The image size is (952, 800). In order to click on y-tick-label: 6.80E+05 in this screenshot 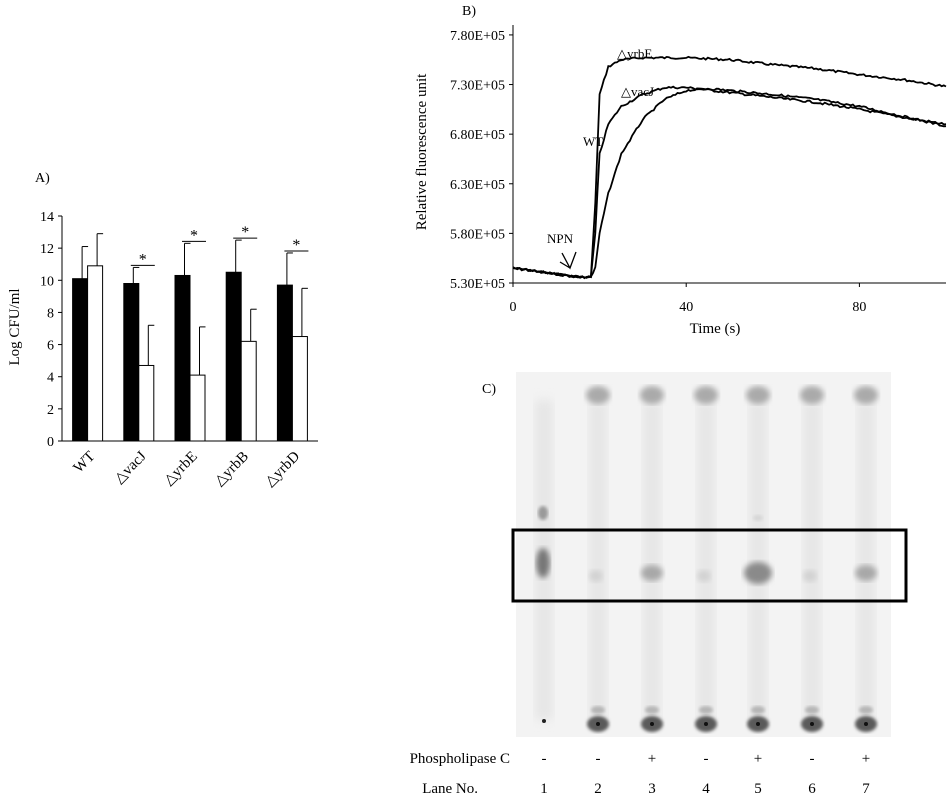, I will do `click(477, 135)`.